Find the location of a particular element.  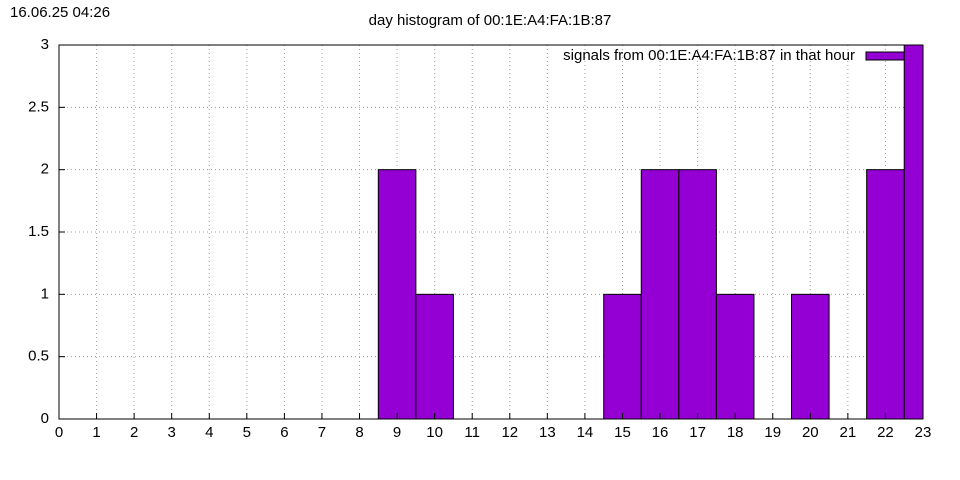

x-tick-label: 5 is located at coordinates (247, 432).